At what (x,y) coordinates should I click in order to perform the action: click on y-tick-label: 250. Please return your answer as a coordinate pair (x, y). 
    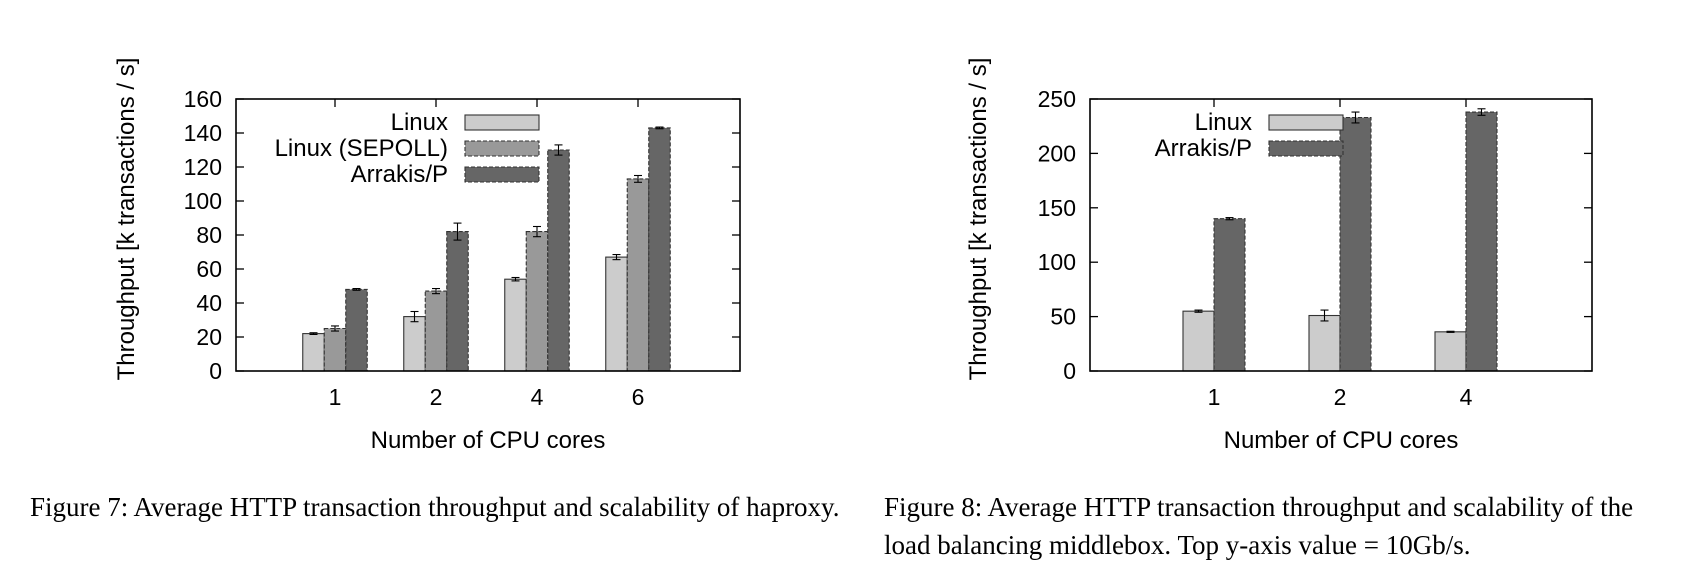
    Looking at the image, I should click on (1057, 99).